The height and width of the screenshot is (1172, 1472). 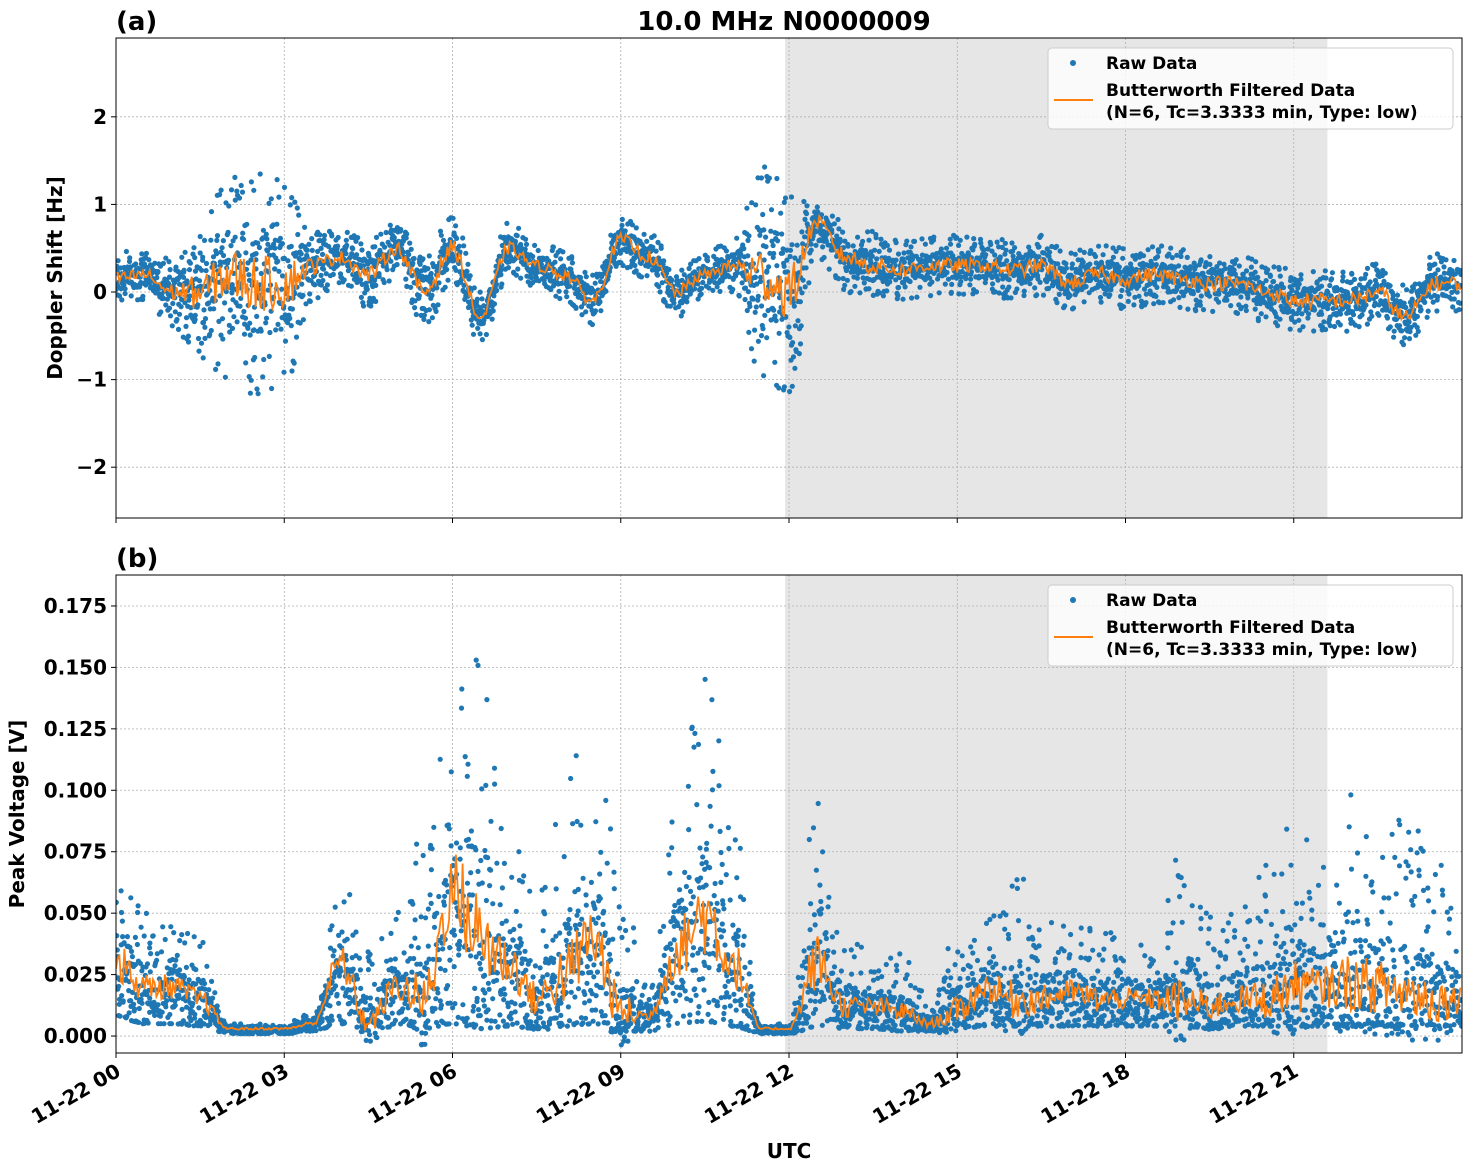 I want to click on y-tick-label: −2, so click(x=91, y=467).